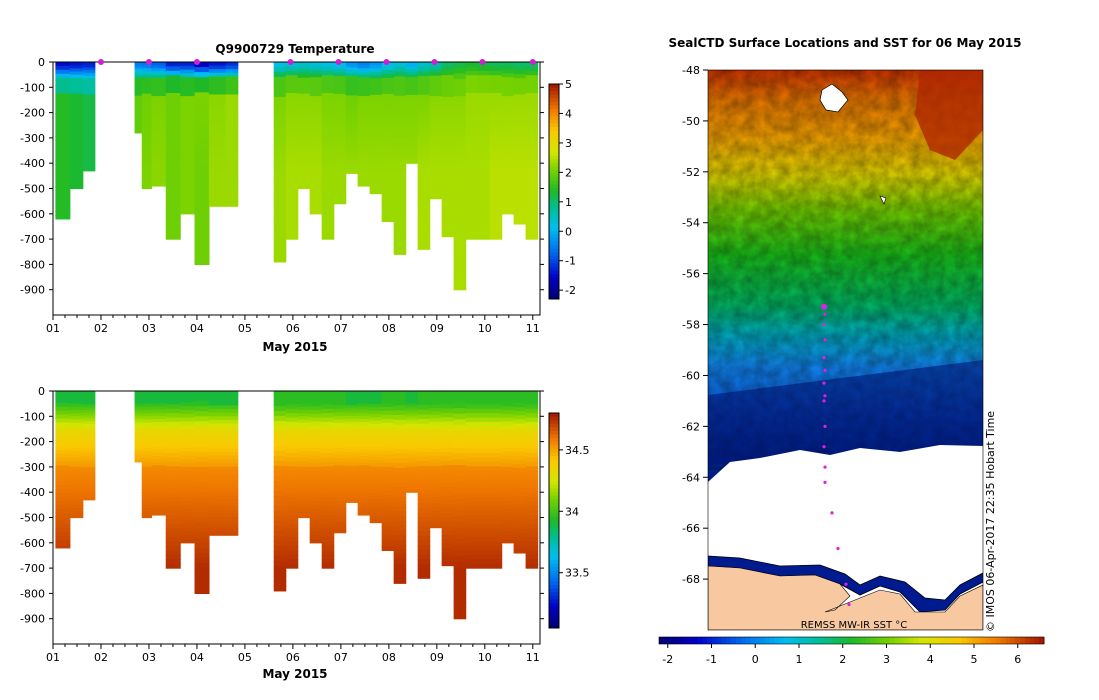 This screenshot has height=700, width=1099. What do you see at coordinates (691, 426) in the screenshot?
I see `lat-tick-label: -62` at bounding box center [691, 426].